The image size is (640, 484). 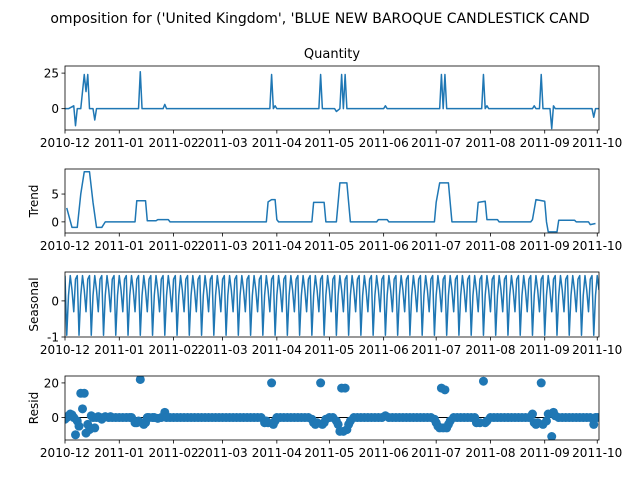 What do you see at coordinates (34, 304) in the screenshot?
I see `y-axis-label: Seasonal` at bounding box center [34, 304].